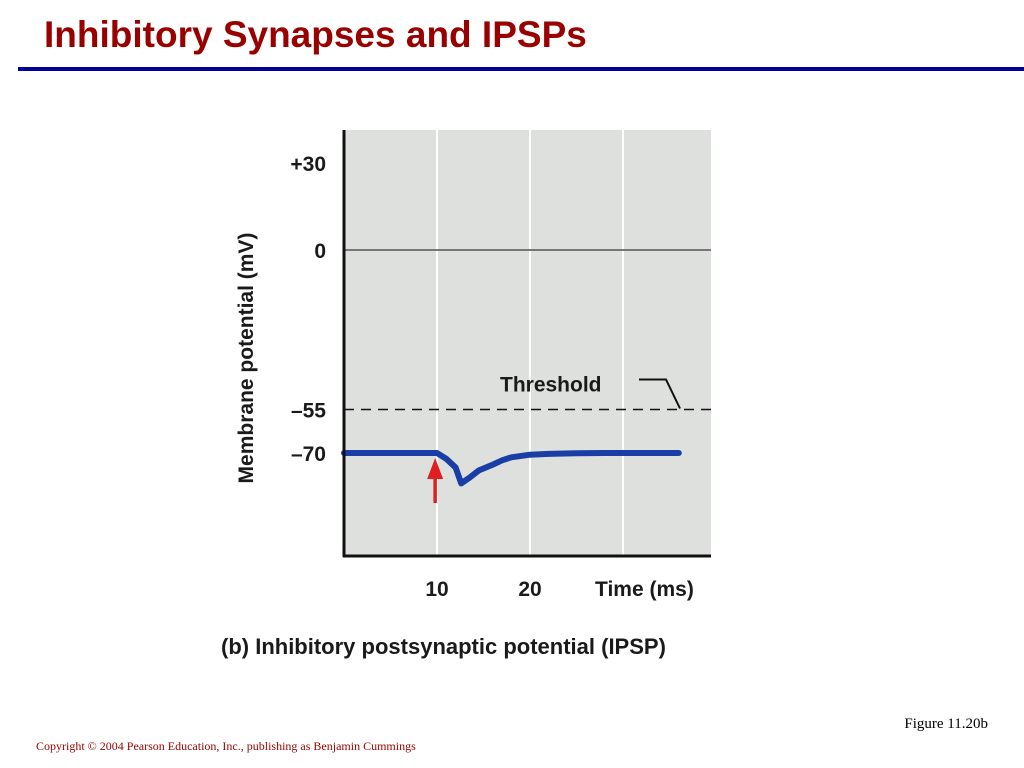 This screenshot has width=1024, height=768. What do you see at coordinates (435, 468) in the screenshot?
I see `stimulus-arrow-head` at bounding box center [435, 468].